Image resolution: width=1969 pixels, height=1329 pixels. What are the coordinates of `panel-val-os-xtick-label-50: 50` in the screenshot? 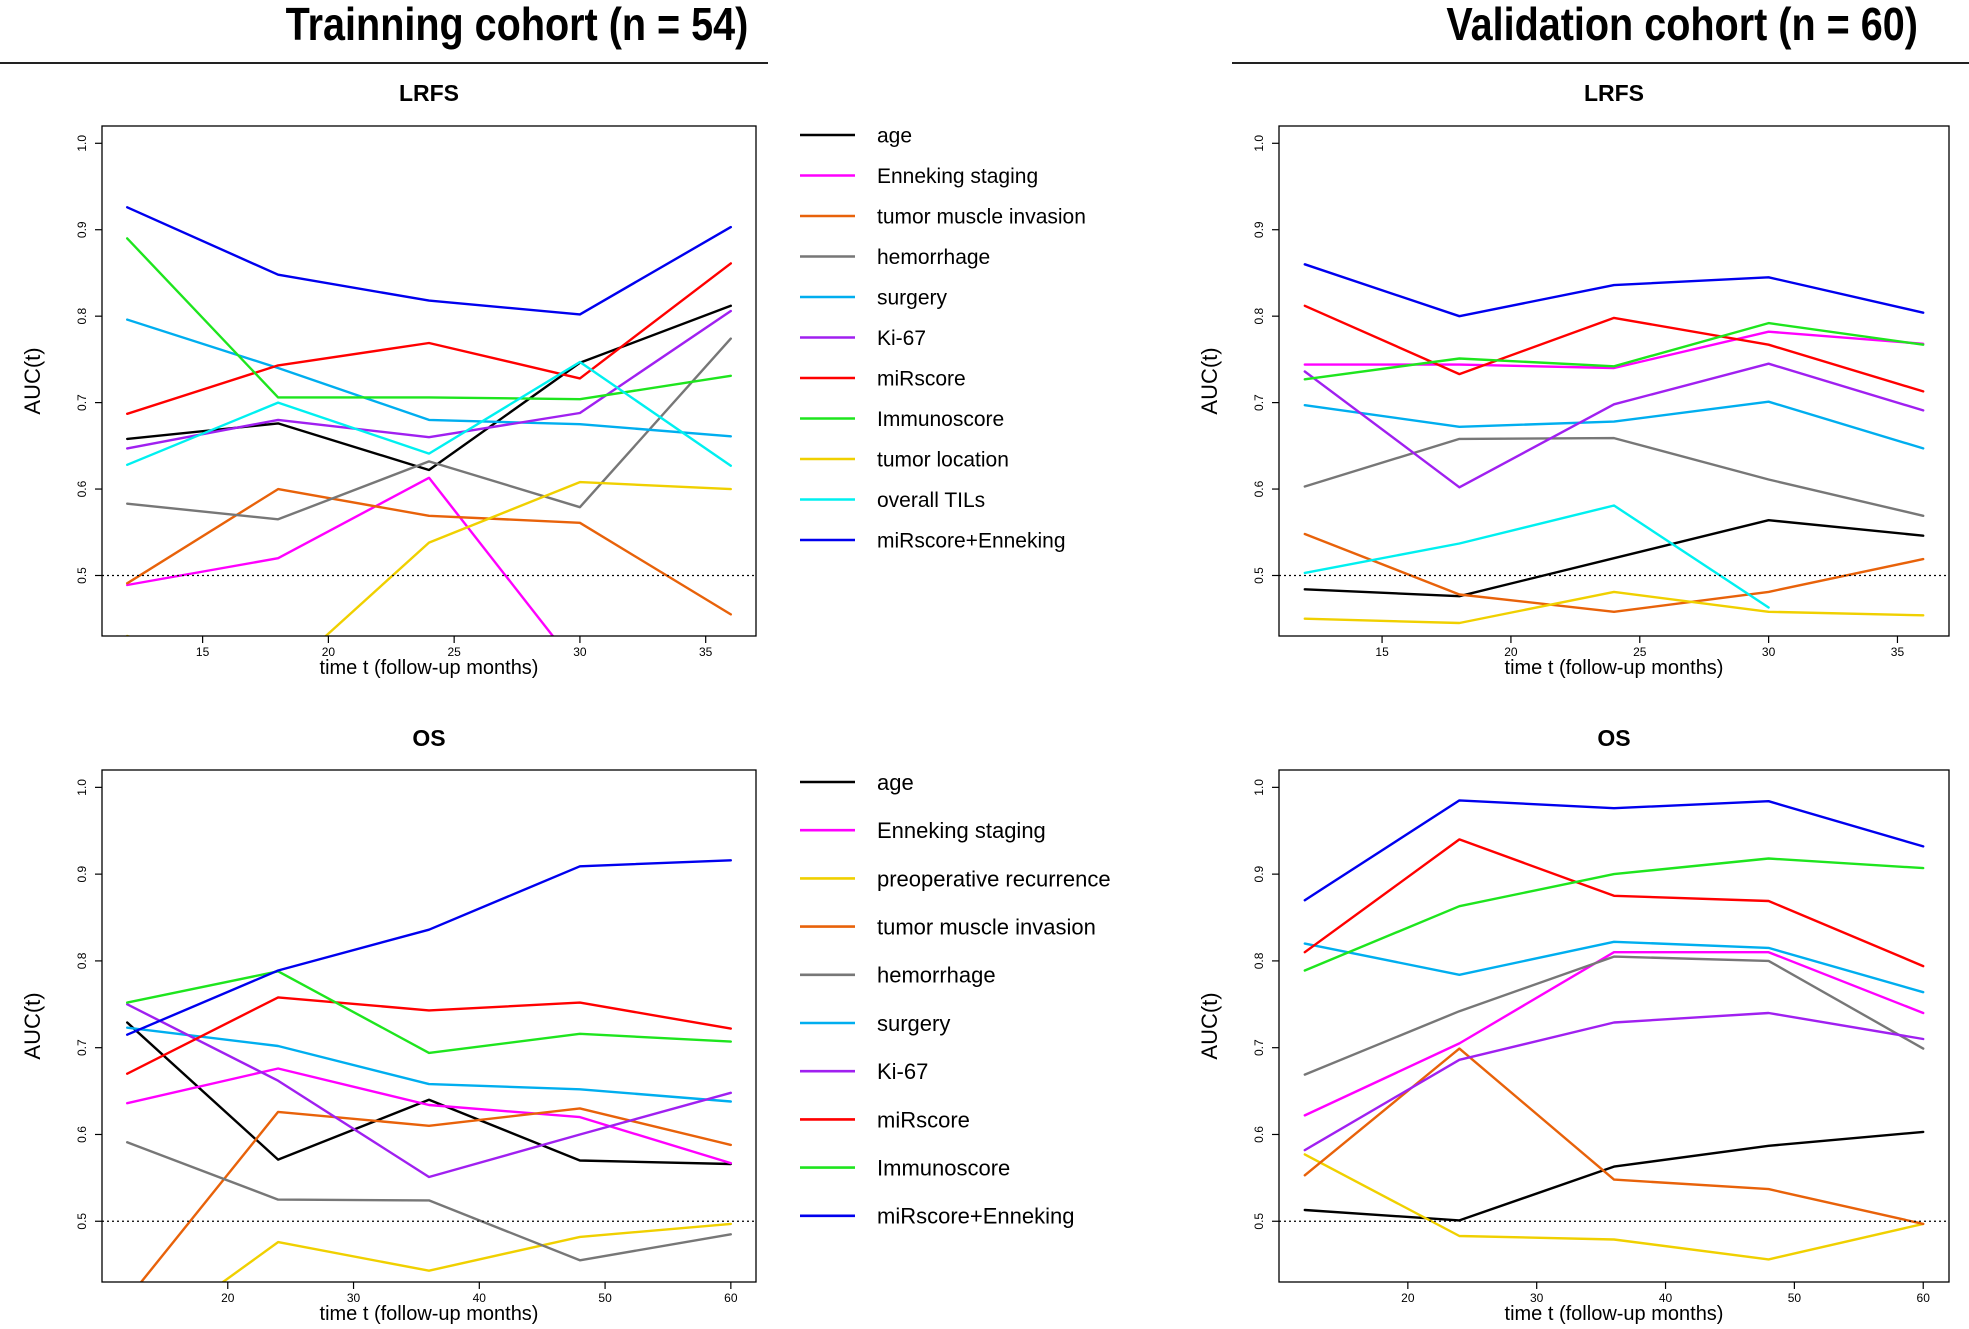 It's located at (1795, 1298).